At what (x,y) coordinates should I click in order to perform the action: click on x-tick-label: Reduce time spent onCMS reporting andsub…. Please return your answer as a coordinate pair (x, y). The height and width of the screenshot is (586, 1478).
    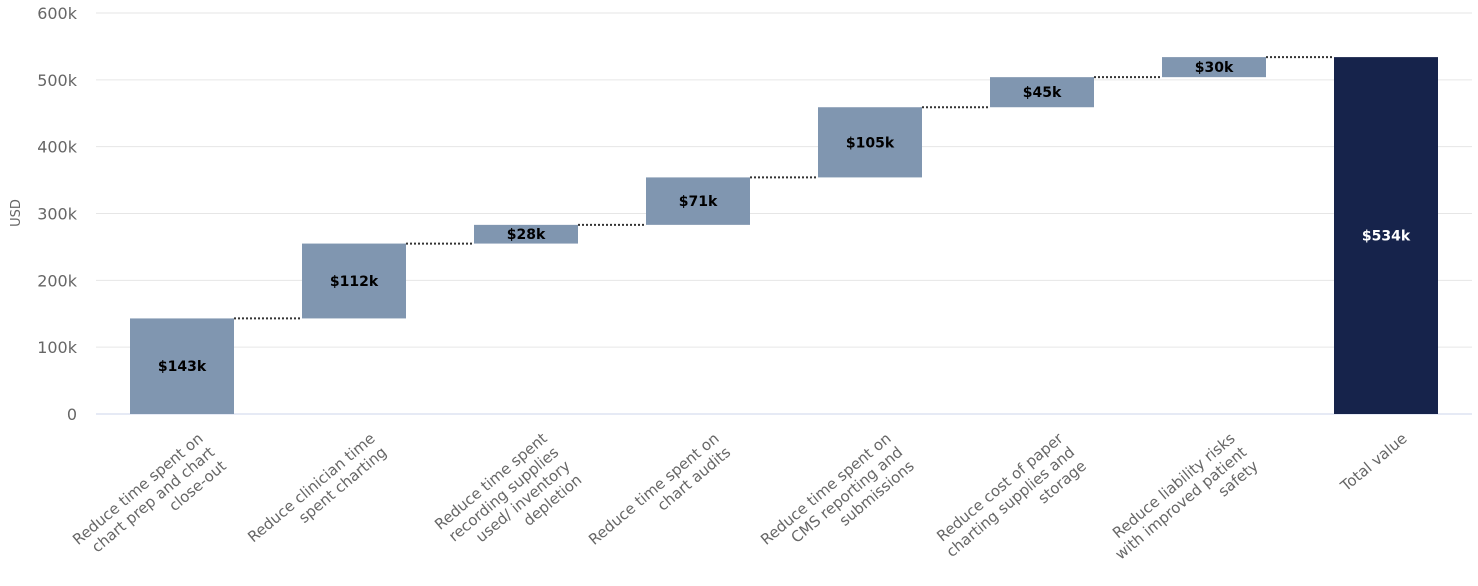
    Looking at the image, I should click on (837, 502).